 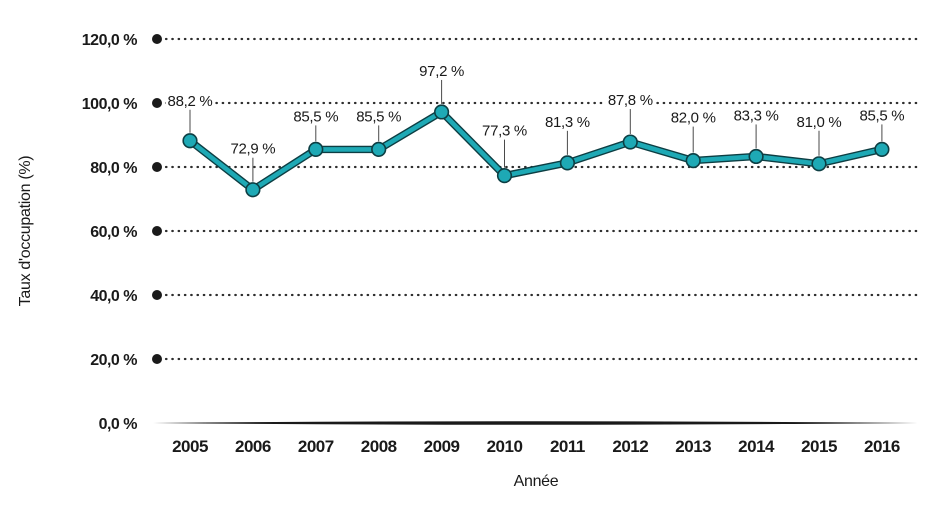 I want to click on data-point-2006, so click(x=253, y=190).